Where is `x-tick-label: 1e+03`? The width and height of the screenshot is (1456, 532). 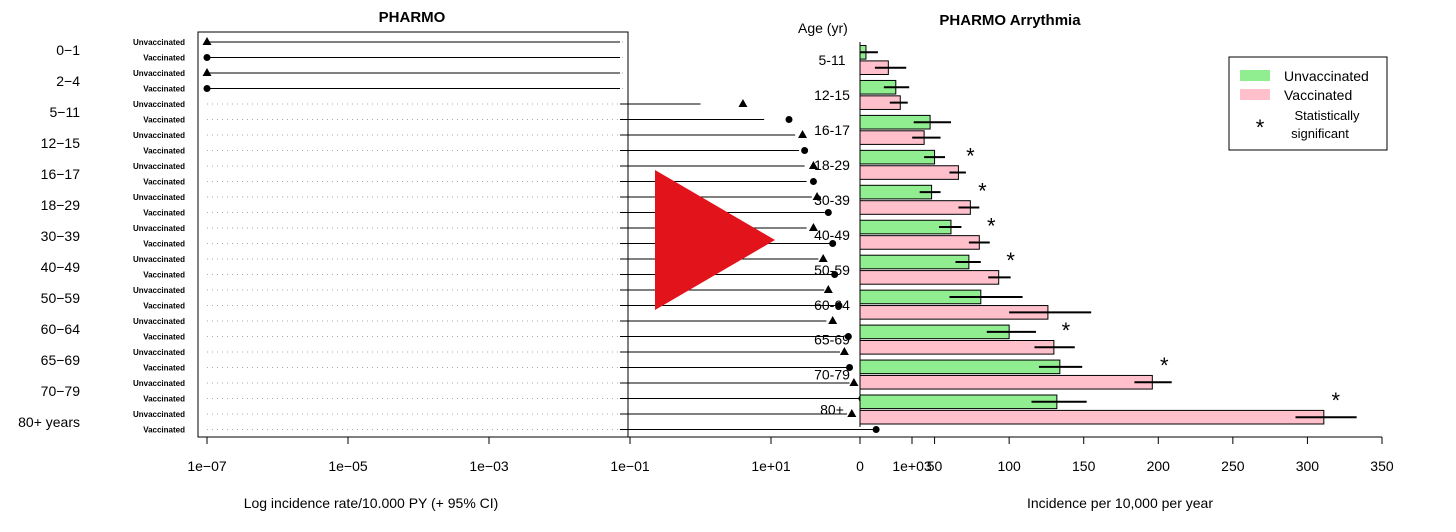
x-tick-label: 1e+03 is located at coordinates (912, 466).